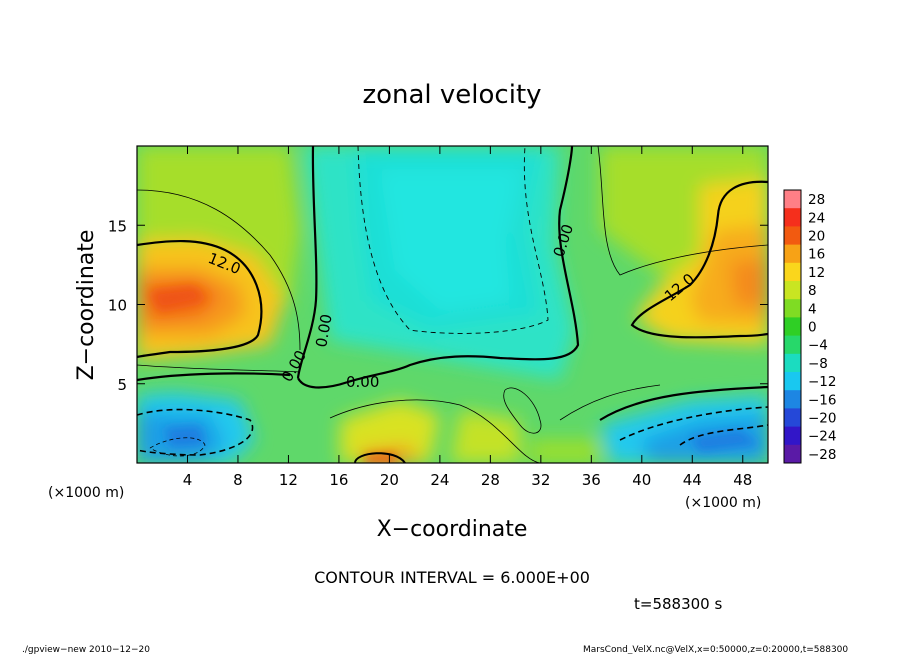 The height and width of the screenshot is (658, 904). What do you see at coordinates (742, 480) in the screenshot?
I see `x-tick-label: 48` at bounding box center [742, 480].